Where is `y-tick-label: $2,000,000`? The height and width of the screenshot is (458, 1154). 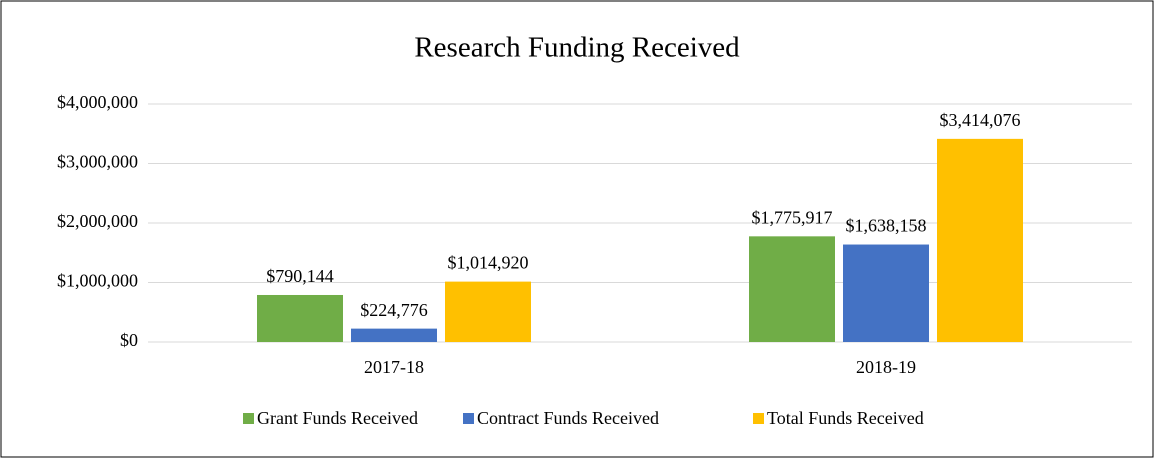 y-tick-label: $2,000,000 is located at coordinates (97, 221).